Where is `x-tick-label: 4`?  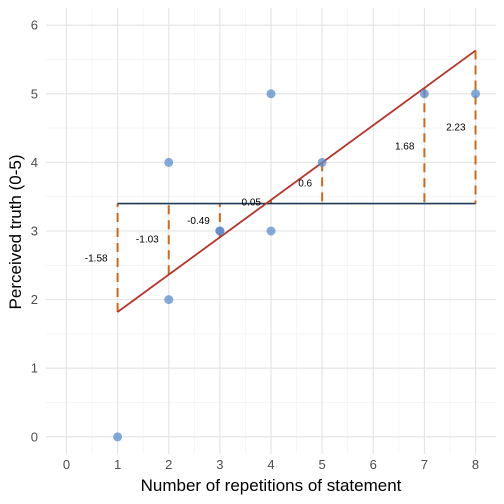 x-tick-label: 4 is located at coordinates (270, 464).